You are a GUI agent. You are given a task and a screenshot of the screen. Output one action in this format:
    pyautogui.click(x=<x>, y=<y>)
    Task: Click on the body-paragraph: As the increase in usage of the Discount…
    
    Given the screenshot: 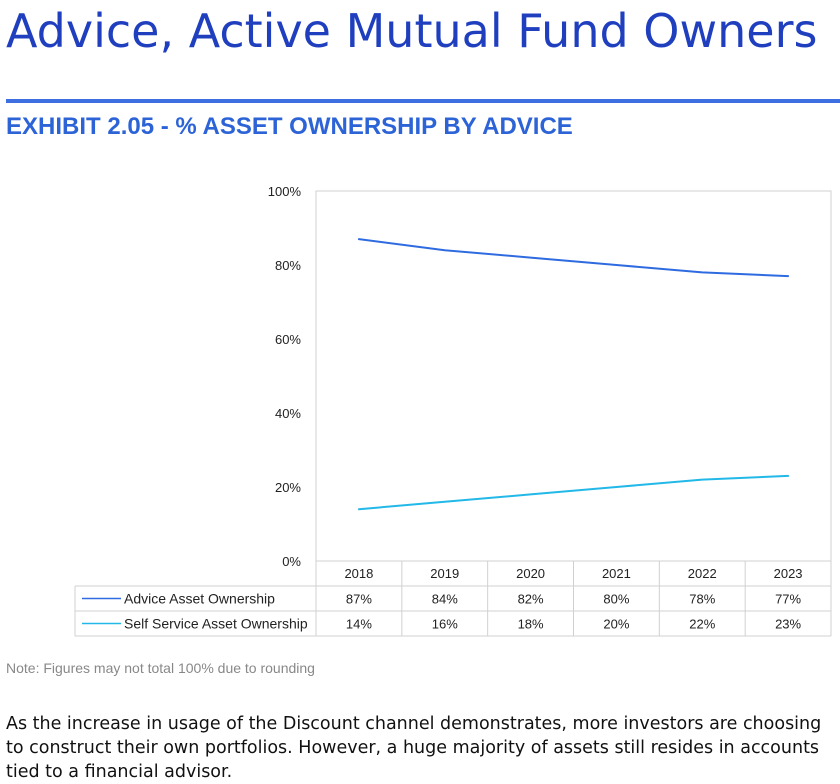 What is the action you would take?
    pyautogui.click(x=414, y=748)
    